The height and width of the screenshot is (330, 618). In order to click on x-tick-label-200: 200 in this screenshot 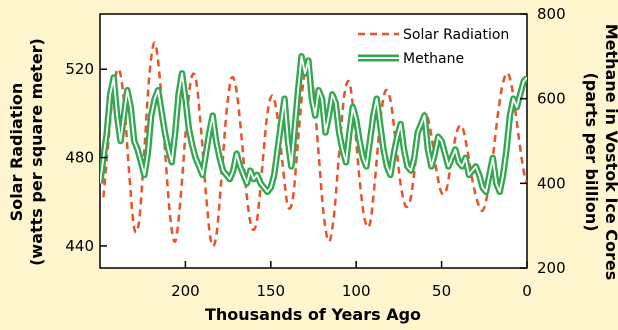, I will do `click(185, 291)`.